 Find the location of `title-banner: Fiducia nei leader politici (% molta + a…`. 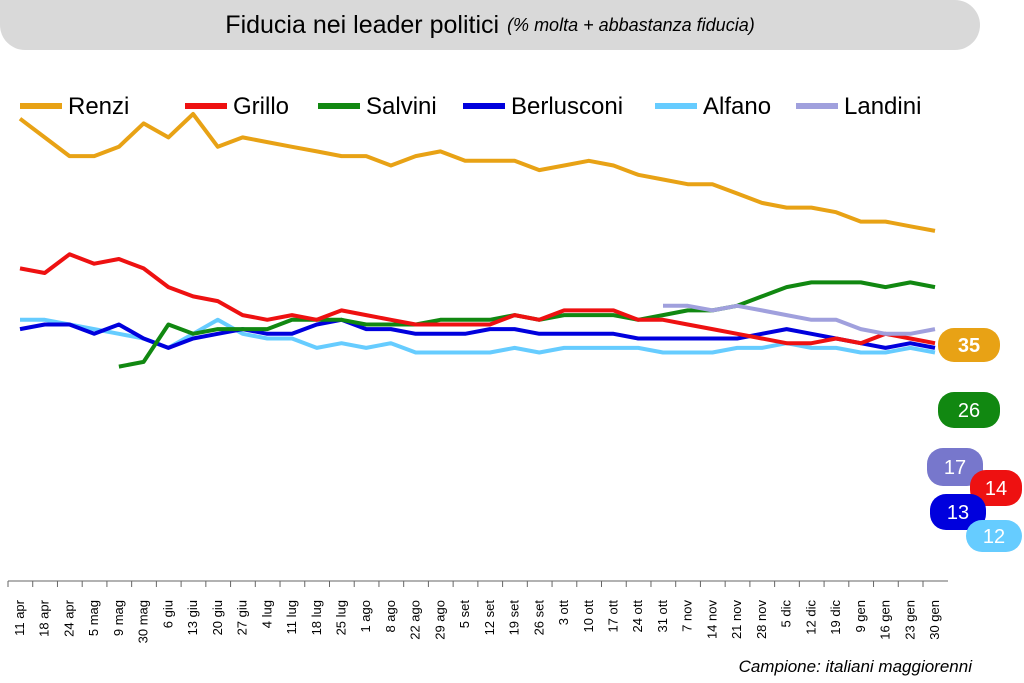

title-banner: Fiducia nei leader politici (% molta + a… is located at coordinates (490, 25).